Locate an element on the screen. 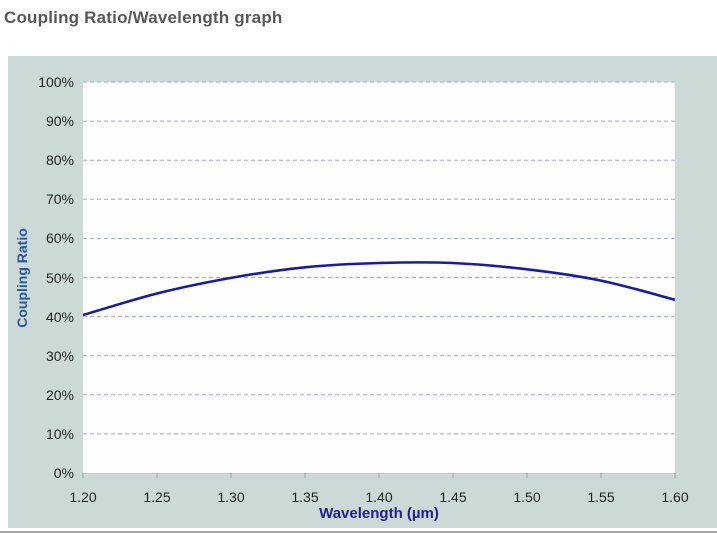 This screenshot has height=535, width=717. y-tick-label: 70% is located at coordinates (59, 199).